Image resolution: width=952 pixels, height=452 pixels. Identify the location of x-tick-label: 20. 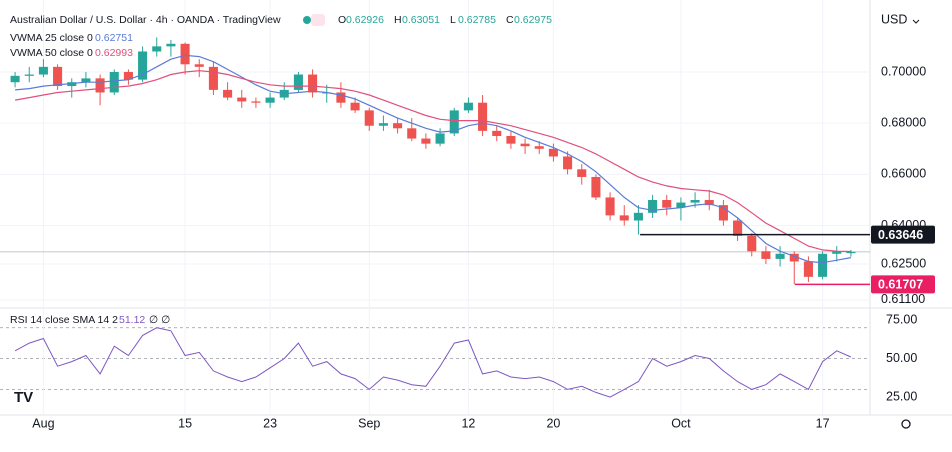
(553, 423).